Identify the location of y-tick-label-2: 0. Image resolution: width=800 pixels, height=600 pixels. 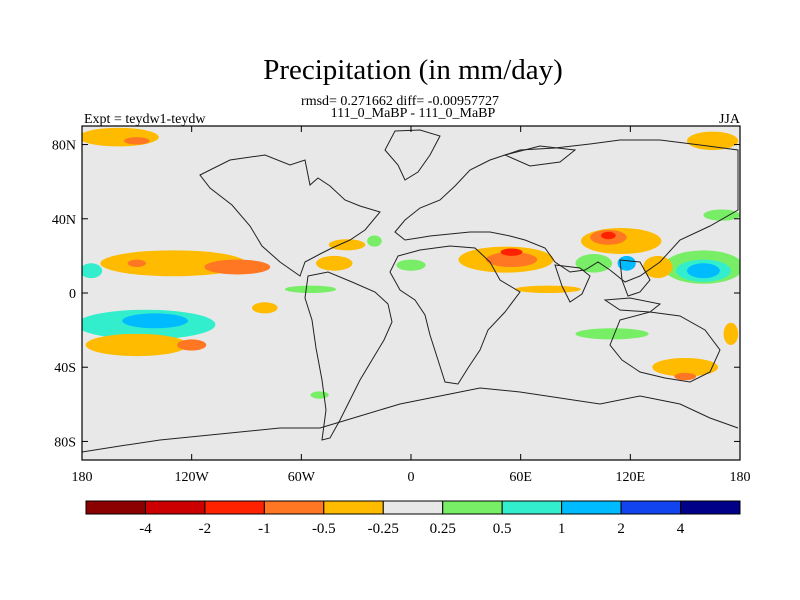
(72, 294).